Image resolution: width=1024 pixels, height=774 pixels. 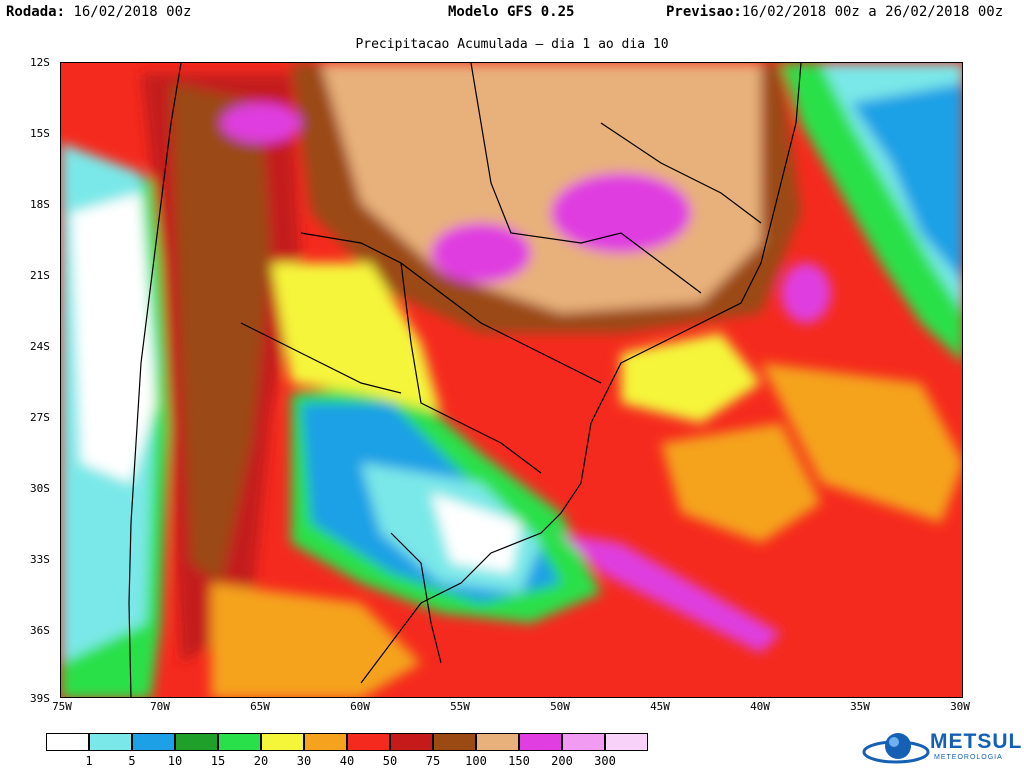 What do you see at coordinates (40, 275) in the screenshot?
I see `lat-label: 21S` at bounding box center [40, 275].